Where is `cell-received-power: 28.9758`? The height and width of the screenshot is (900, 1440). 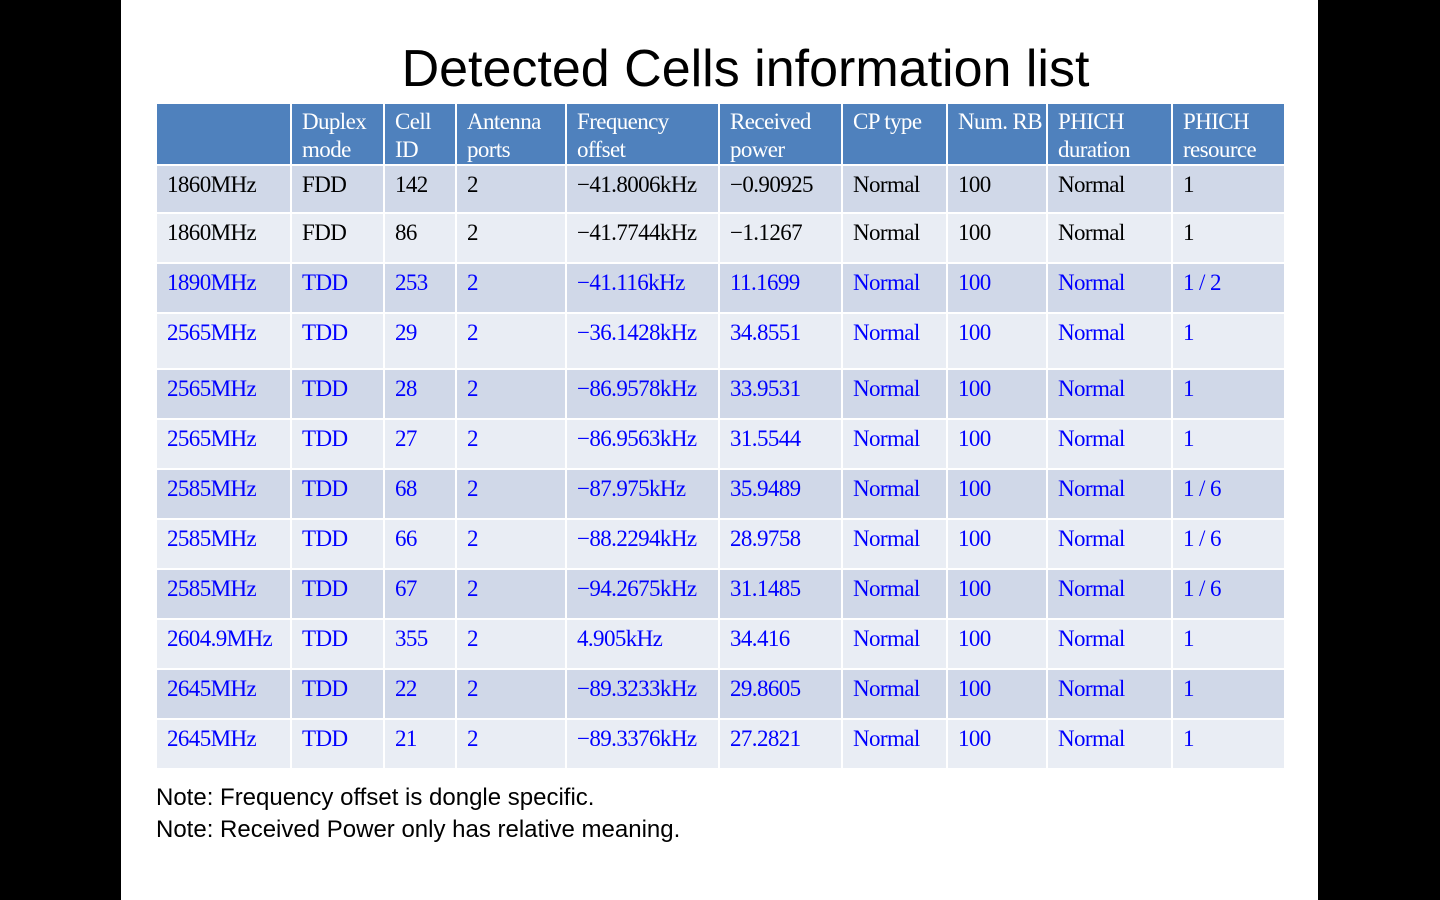
cell-received-power: 28.9758 is located at coordinates (780, 544).